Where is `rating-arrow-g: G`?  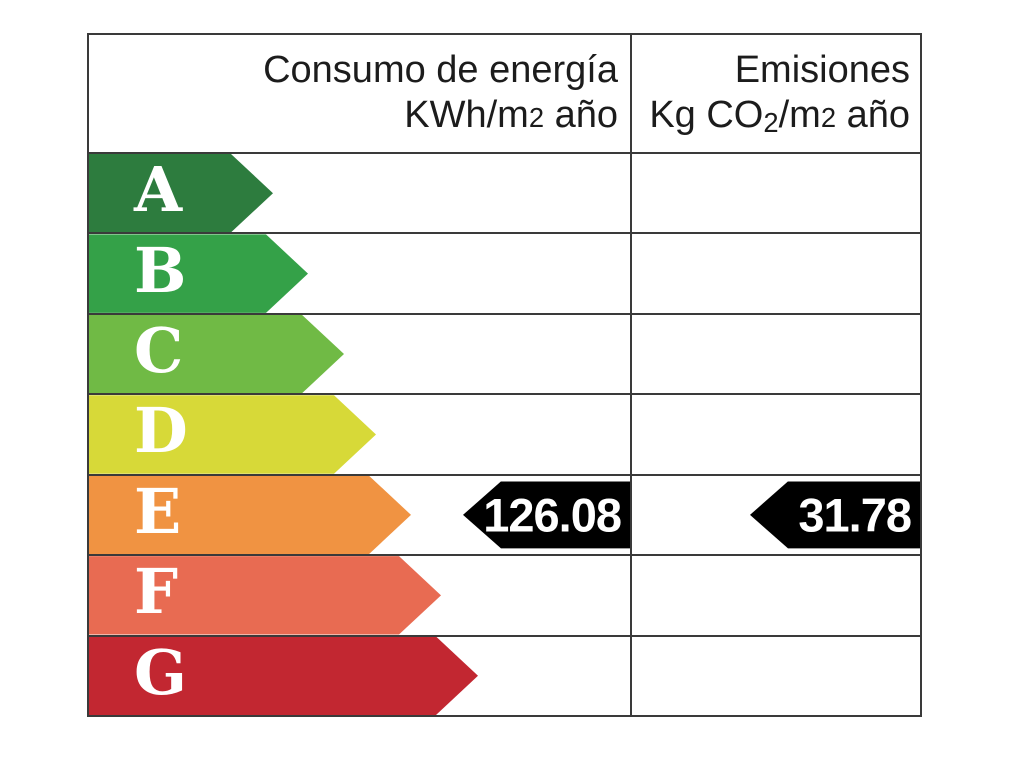
rating-arrow-g: G is located at coordinates (283, 676).